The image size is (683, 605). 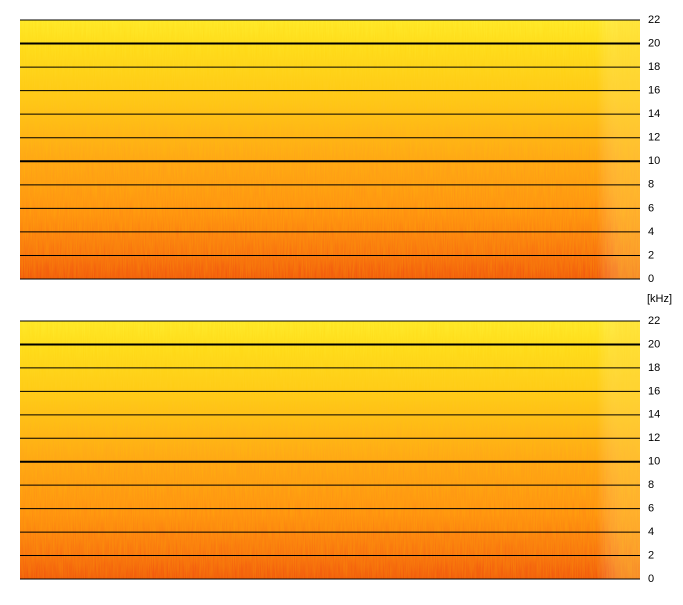 What do you see at coordinates (659, 299) in the screenshot?
I see `y-axis-unit: [kHz]` at bounding box center [659, 299].